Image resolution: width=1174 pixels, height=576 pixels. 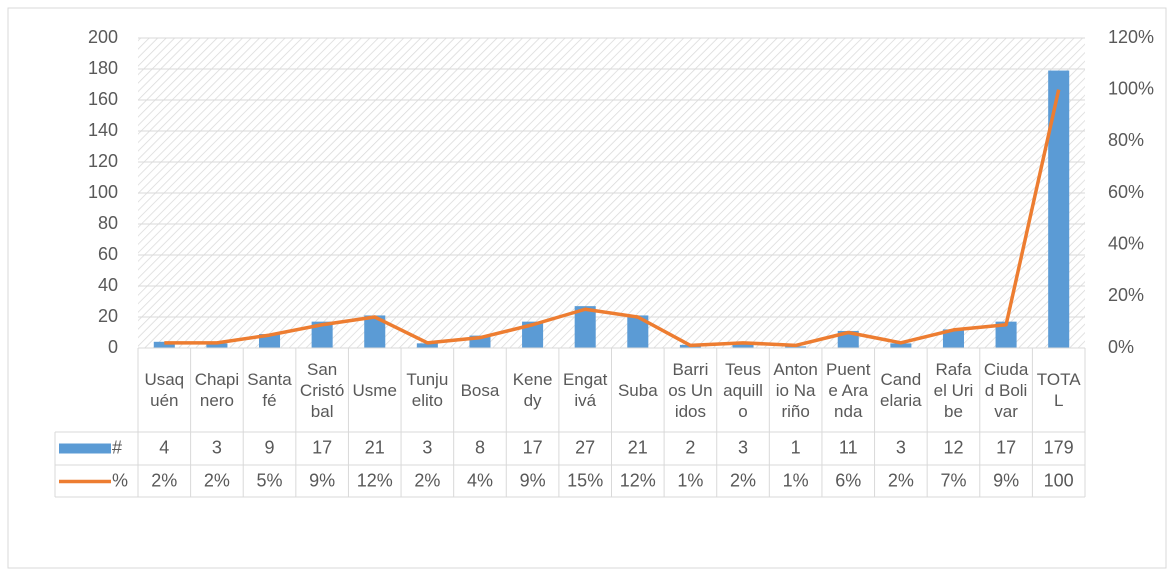 What do you see at coordinates (690, 390) in the screenshot?
I see `x-tick-label: Barrios Unidos` at bounding box center [690, 390].